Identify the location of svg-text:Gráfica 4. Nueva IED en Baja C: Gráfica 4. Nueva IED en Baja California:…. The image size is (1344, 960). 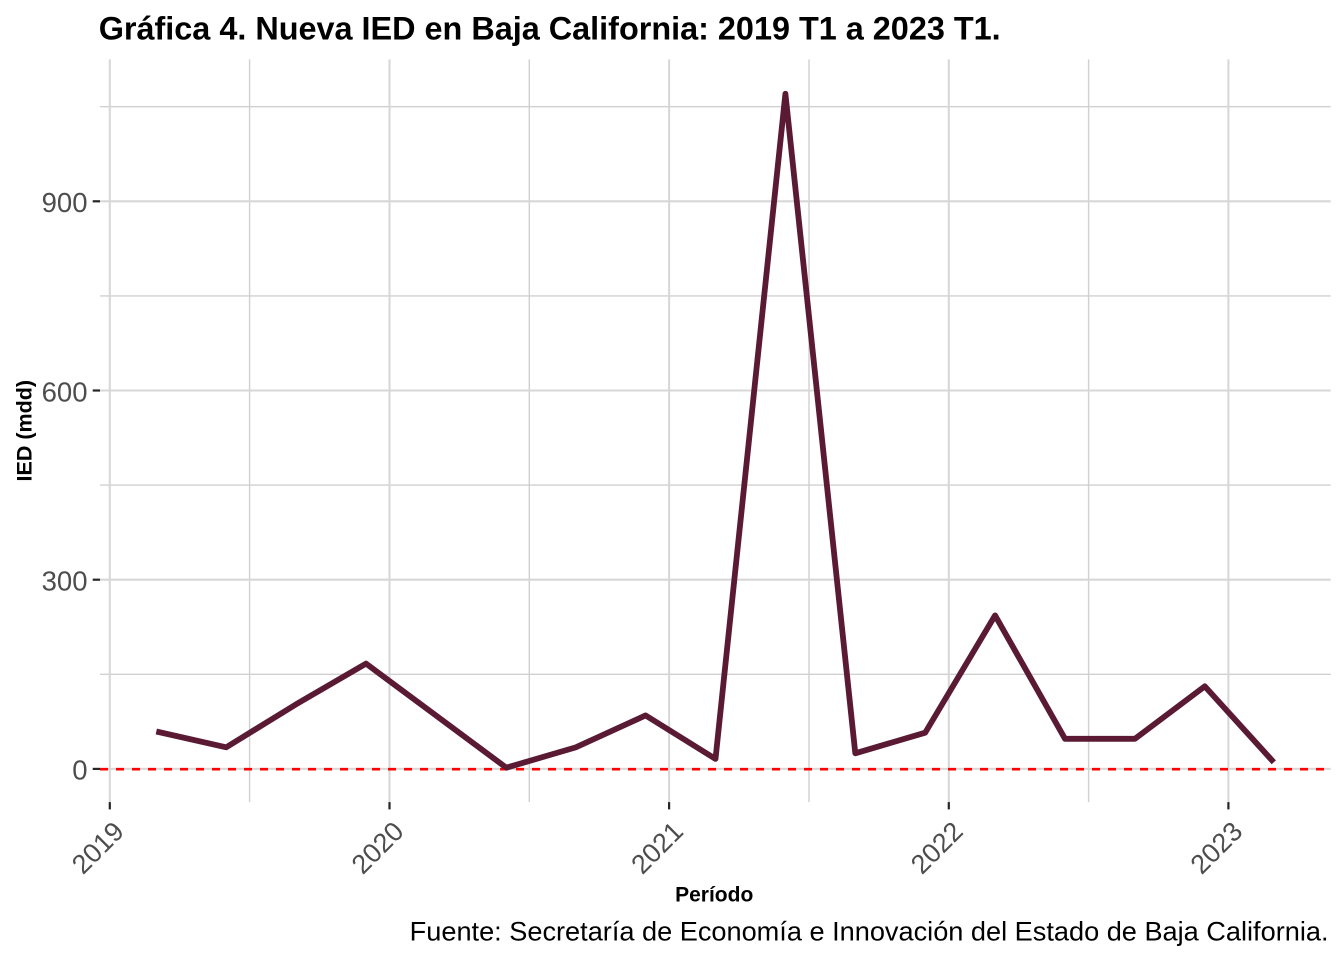
(550, 29).